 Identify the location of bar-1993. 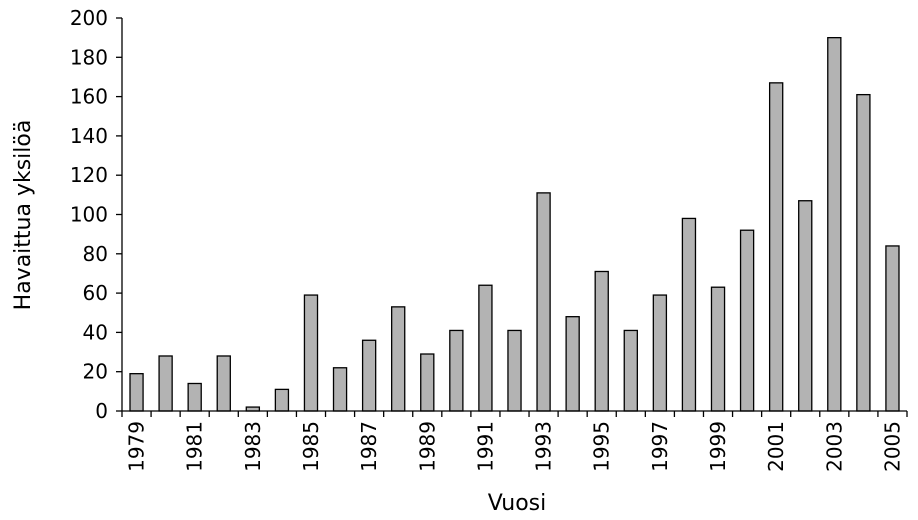
(543, 302).